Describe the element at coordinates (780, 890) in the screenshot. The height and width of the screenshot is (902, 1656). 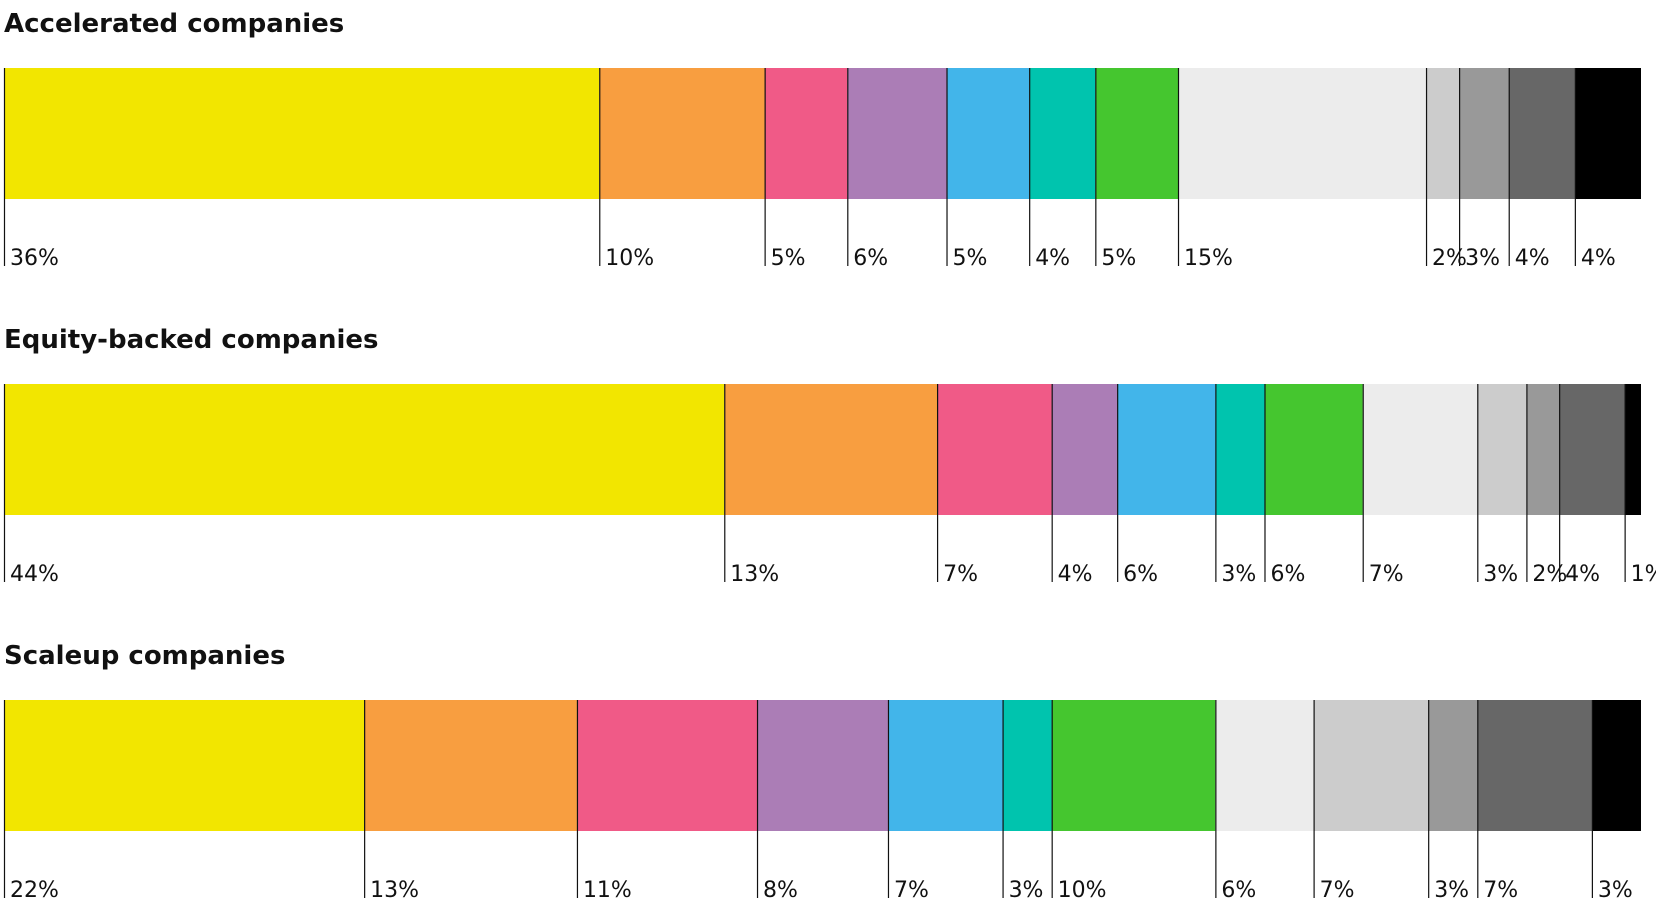
I see `value-label: 8%` at that location.